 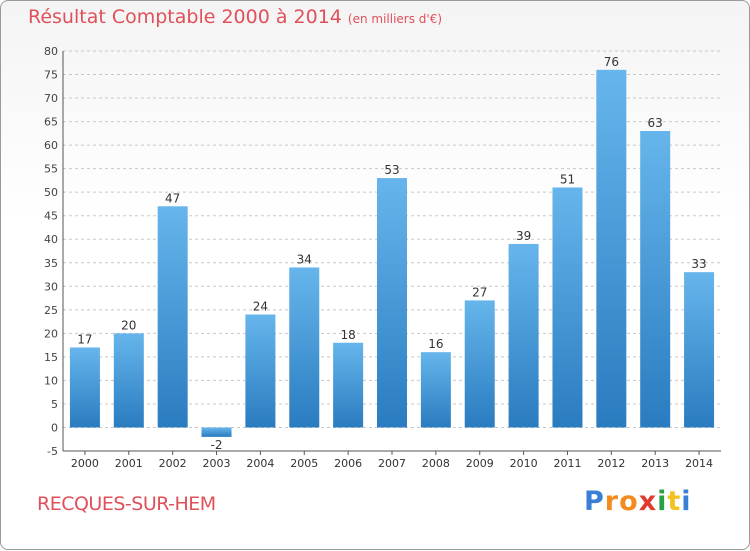 I want to click on y-tick-label: 45, so click(x=51, y=216).